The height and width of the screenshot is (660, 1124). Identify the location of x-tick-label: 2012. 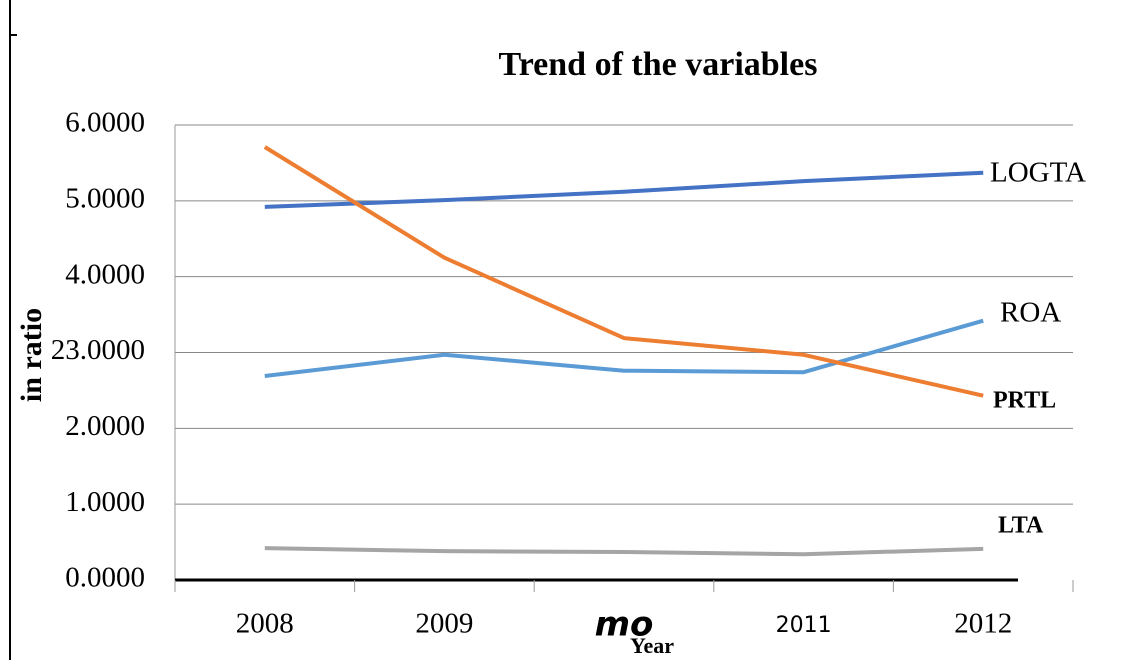
(983, 624).